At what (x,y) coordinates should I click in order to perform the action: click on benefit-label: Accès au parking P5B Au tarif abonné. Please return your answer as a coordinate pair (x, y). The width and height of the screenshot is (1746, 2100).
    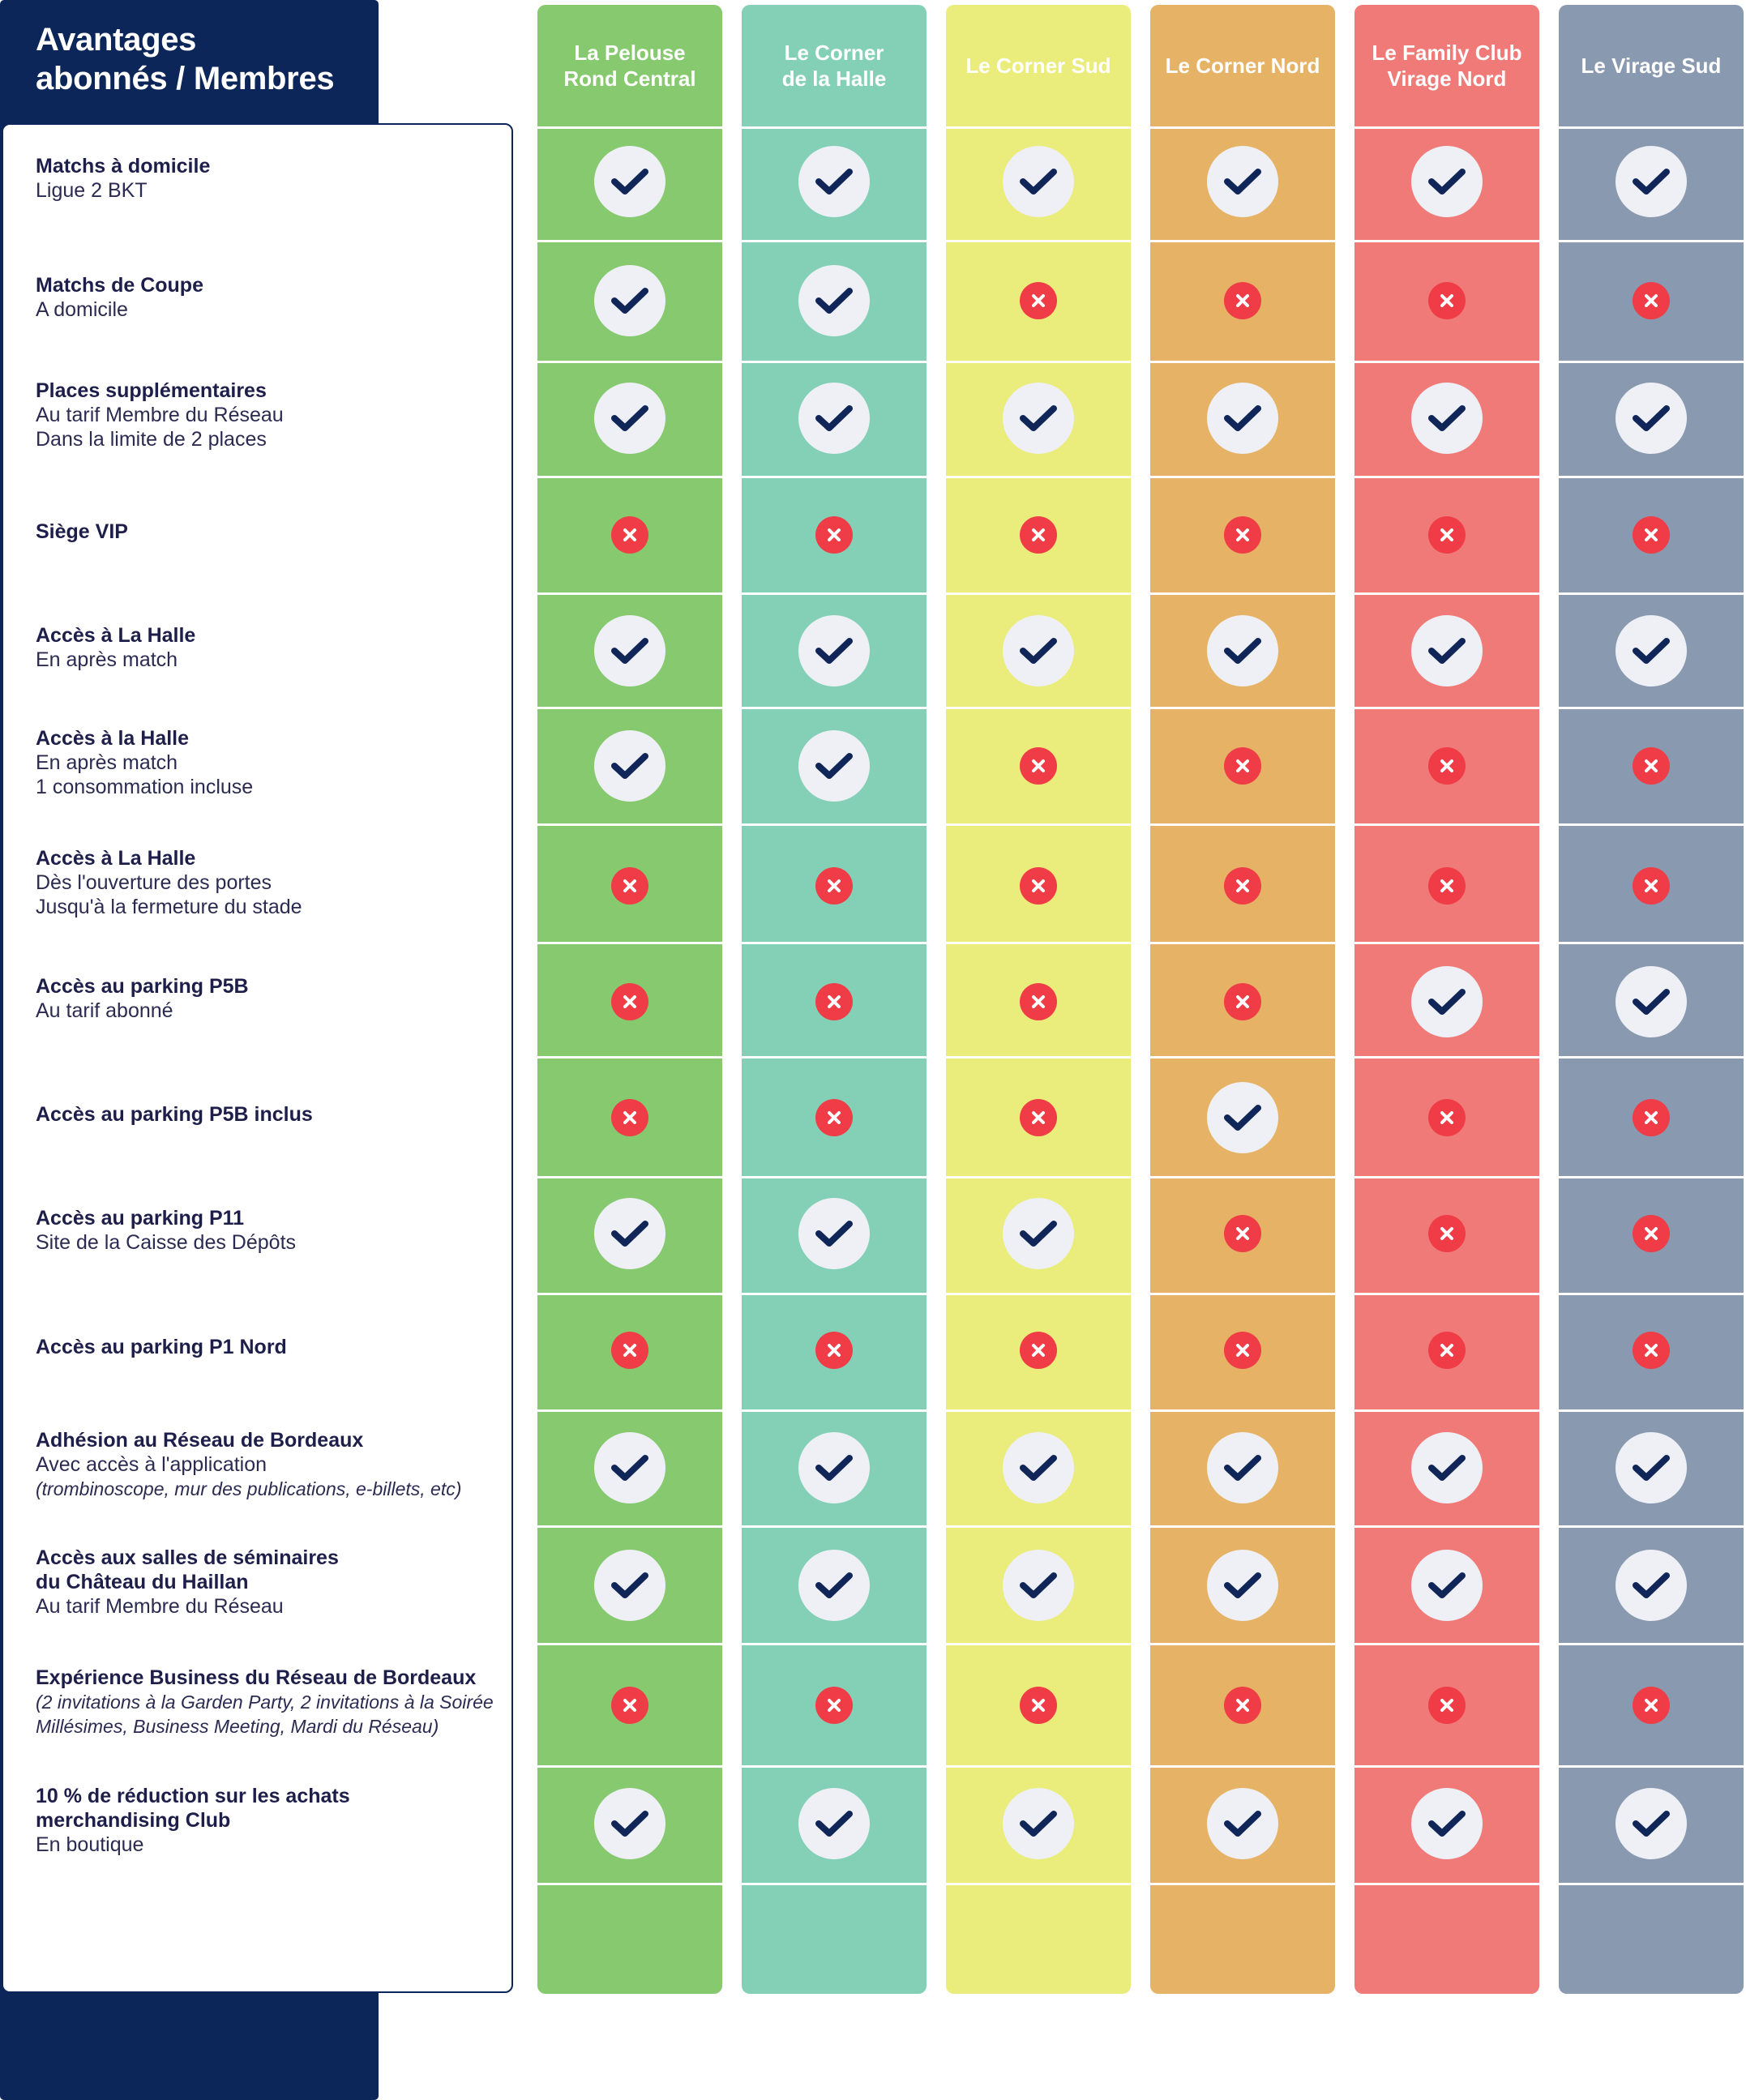
    Looking at the image, I should click on (275, 998).